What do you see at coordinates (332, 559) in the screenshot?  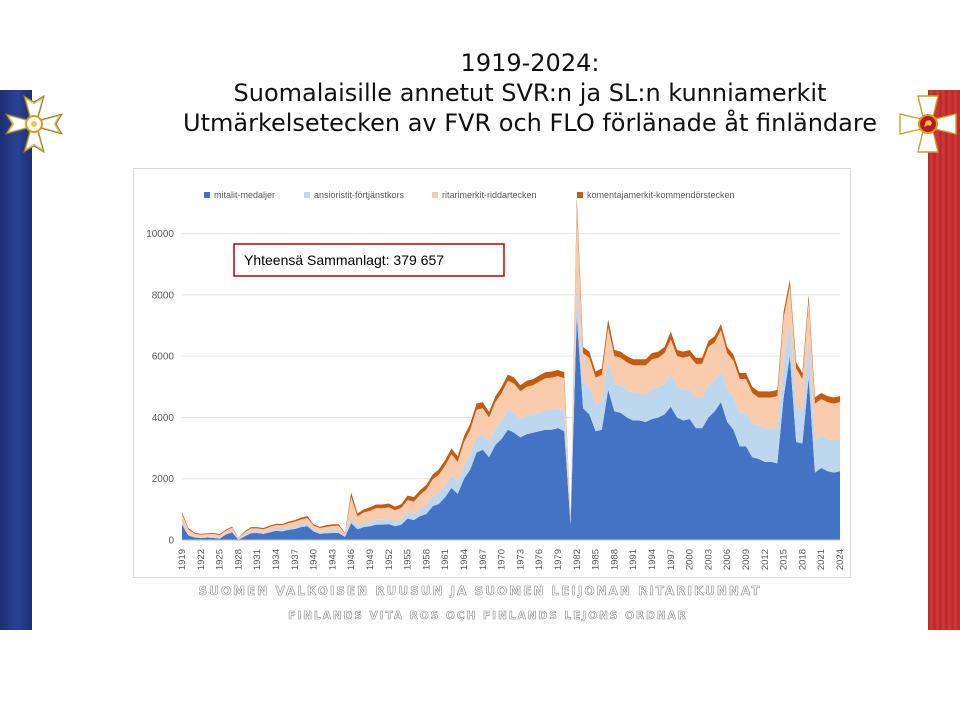 I see `x-tick-label: 1943` at bounding box center [332, 559].